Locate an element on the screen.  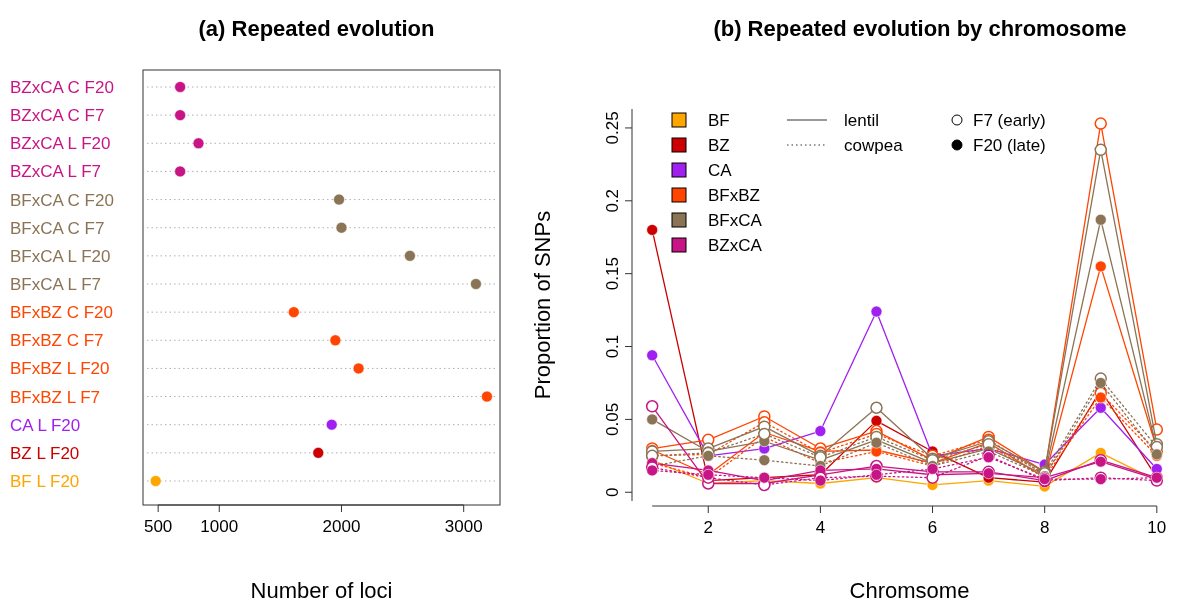
legend-label: BF is located at coordinates (719, 120).